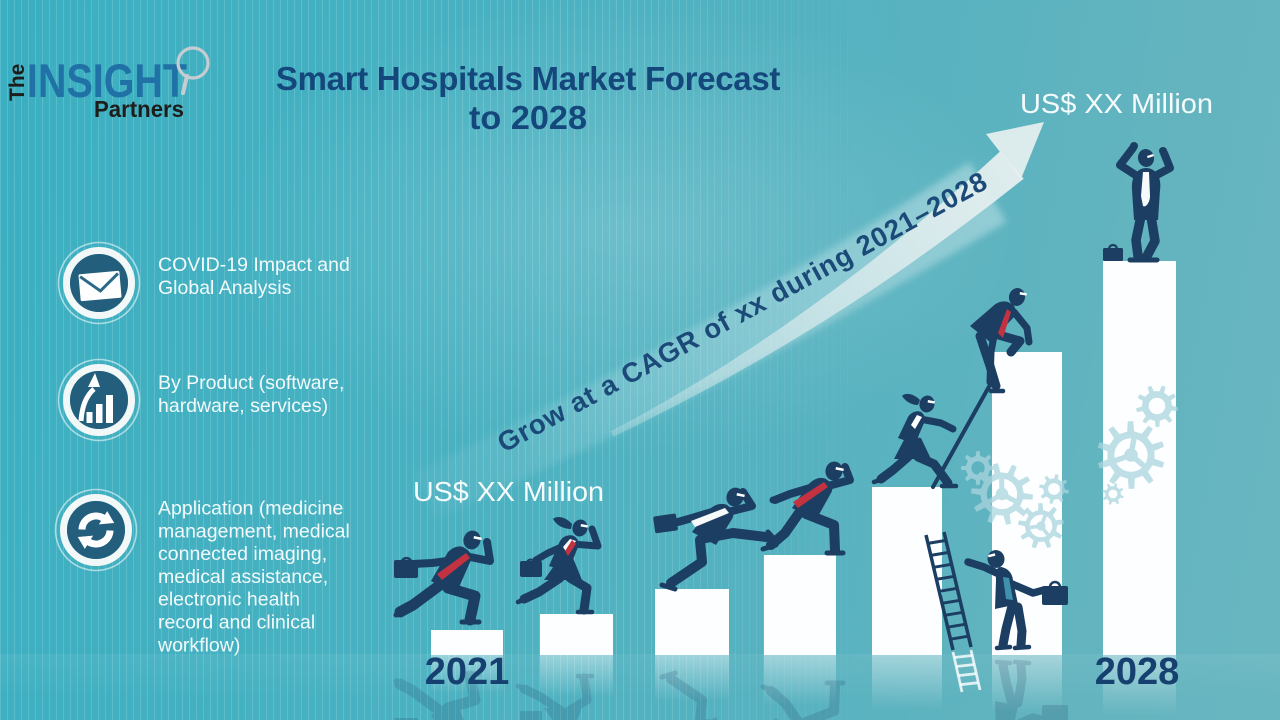 Image resolution: width=1280 pixels, height=720 pixels. I want to click on svg-text: management, medical, so click(254, 531).